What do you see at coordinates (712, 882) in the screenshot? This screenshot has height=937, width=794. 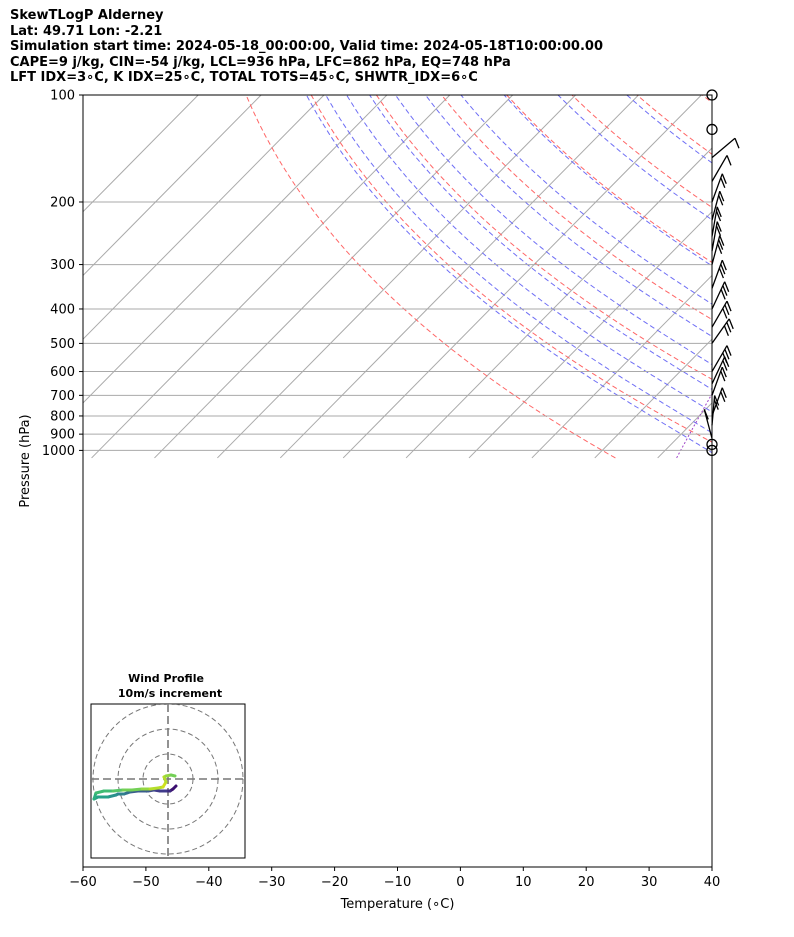 I see `x-tick-label: 40` at bounding box center [712, 882].